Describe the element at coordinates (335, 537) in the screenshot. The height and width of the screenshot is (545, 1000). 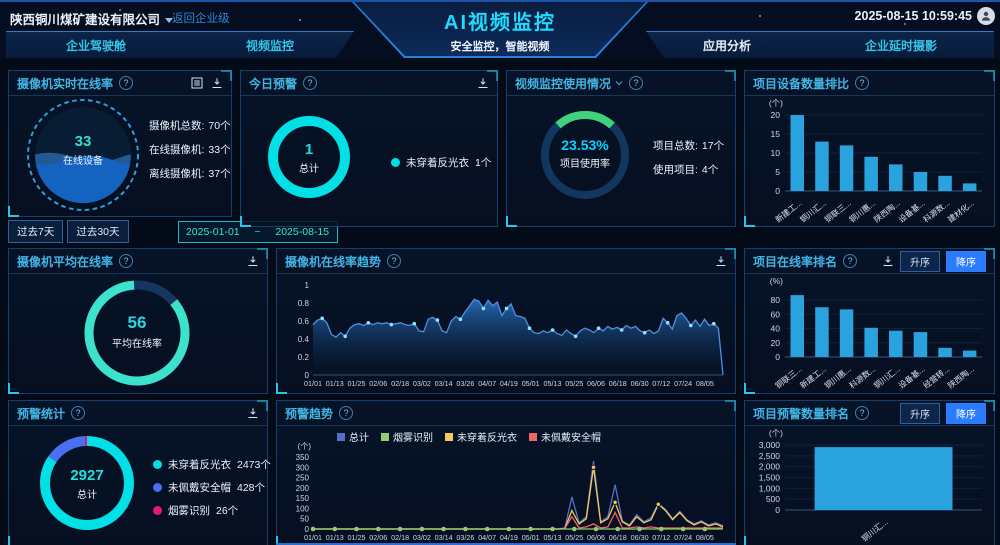
I see `svg-text: 01/13` at that location.